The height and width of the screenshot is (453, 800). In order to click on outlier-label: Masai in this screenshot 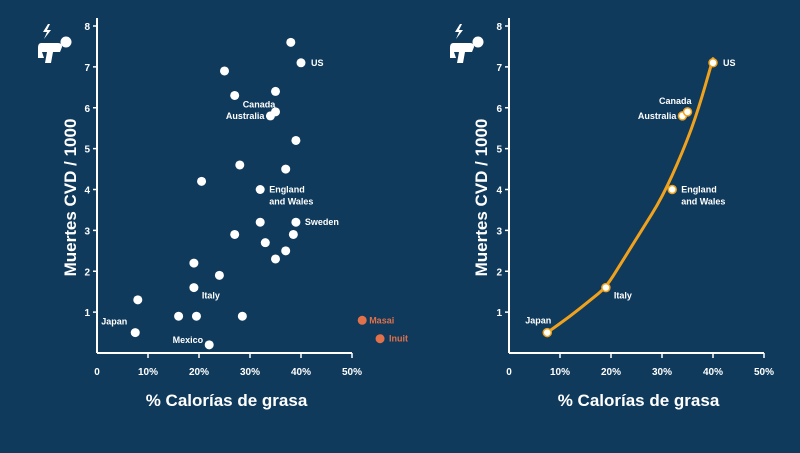, I will do `click(381, 320)`.